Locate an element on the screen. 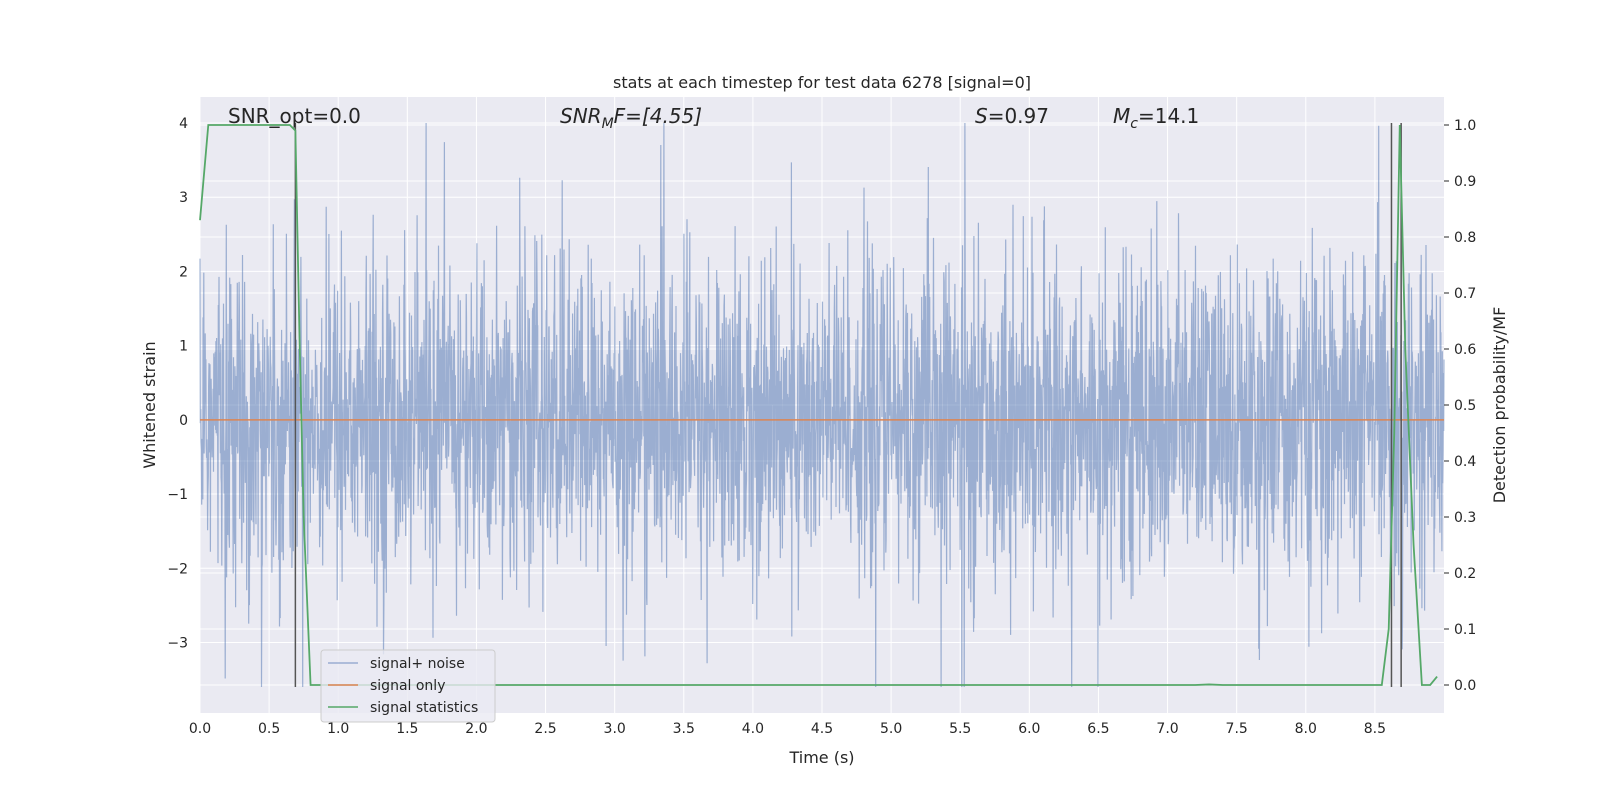  y-axis-right-ticks: 0.0 0.1 0.2 0.3 0.4 0.5 0.6 0.7 0.8 0.9 1.0 is located at coordinates (1460, 406).